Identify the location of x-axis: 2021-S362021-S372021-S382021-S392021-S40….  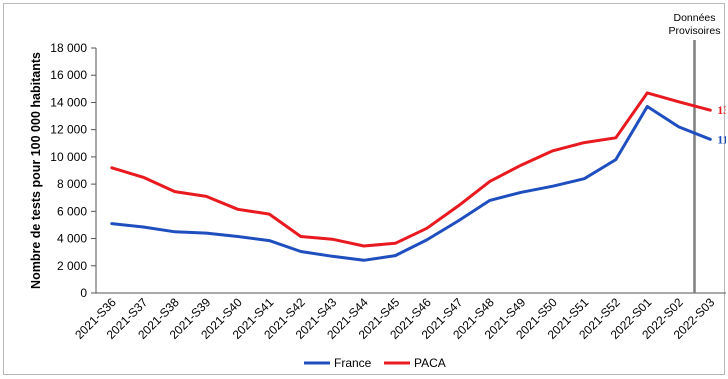
(399, 317).